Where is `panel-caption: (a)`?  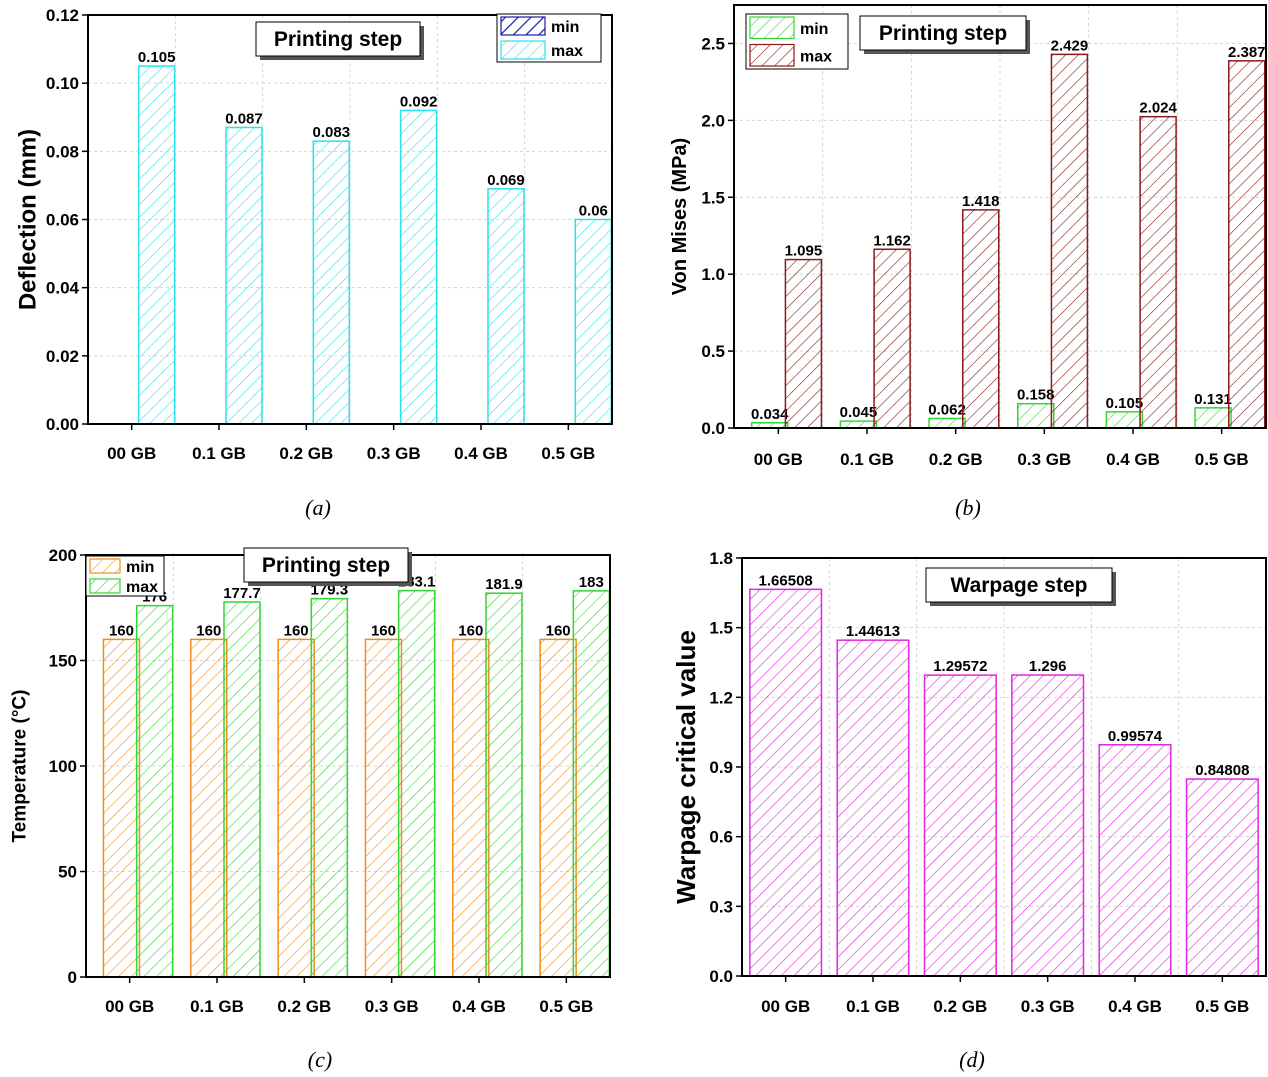 panel-caption: (a) is located at coordinates (318, 507).